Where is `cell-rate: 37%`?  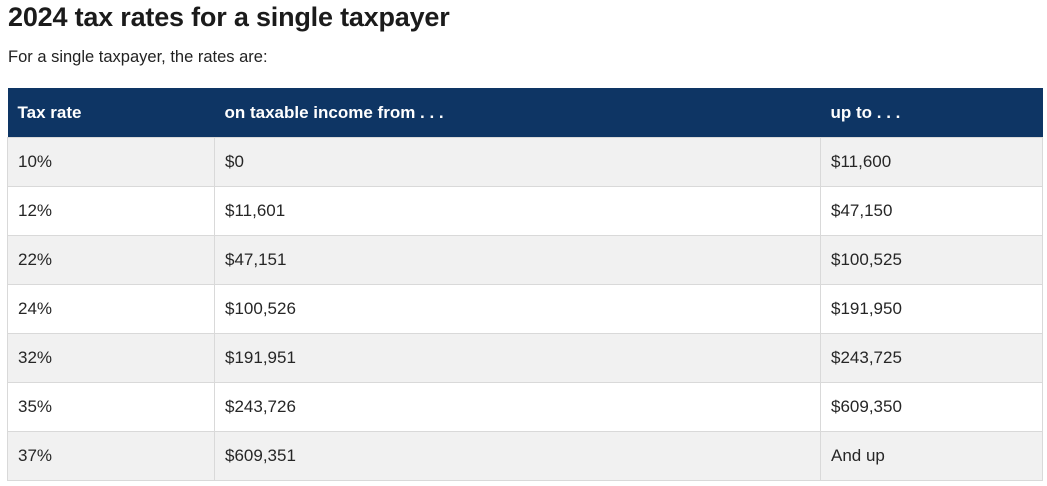 cell-rate: 37% is located at coordinates (111, 456).